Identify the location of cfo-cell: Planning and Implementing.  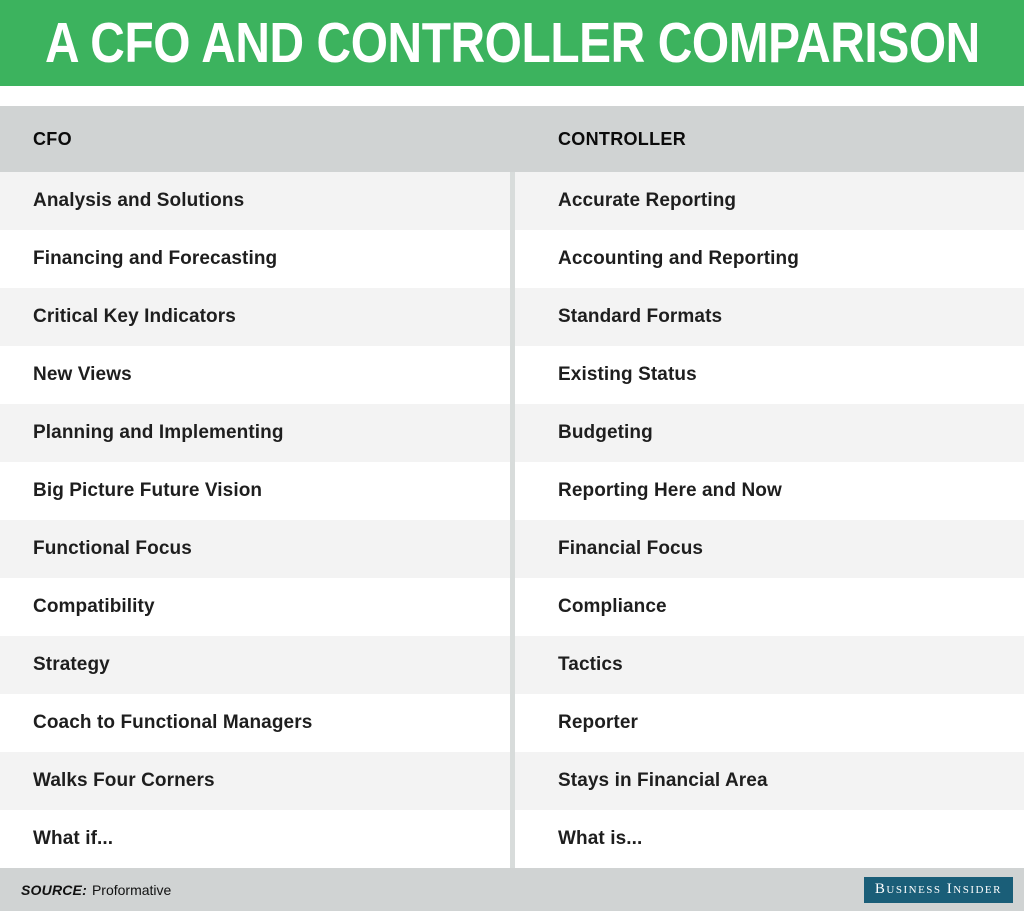
(255, 433).